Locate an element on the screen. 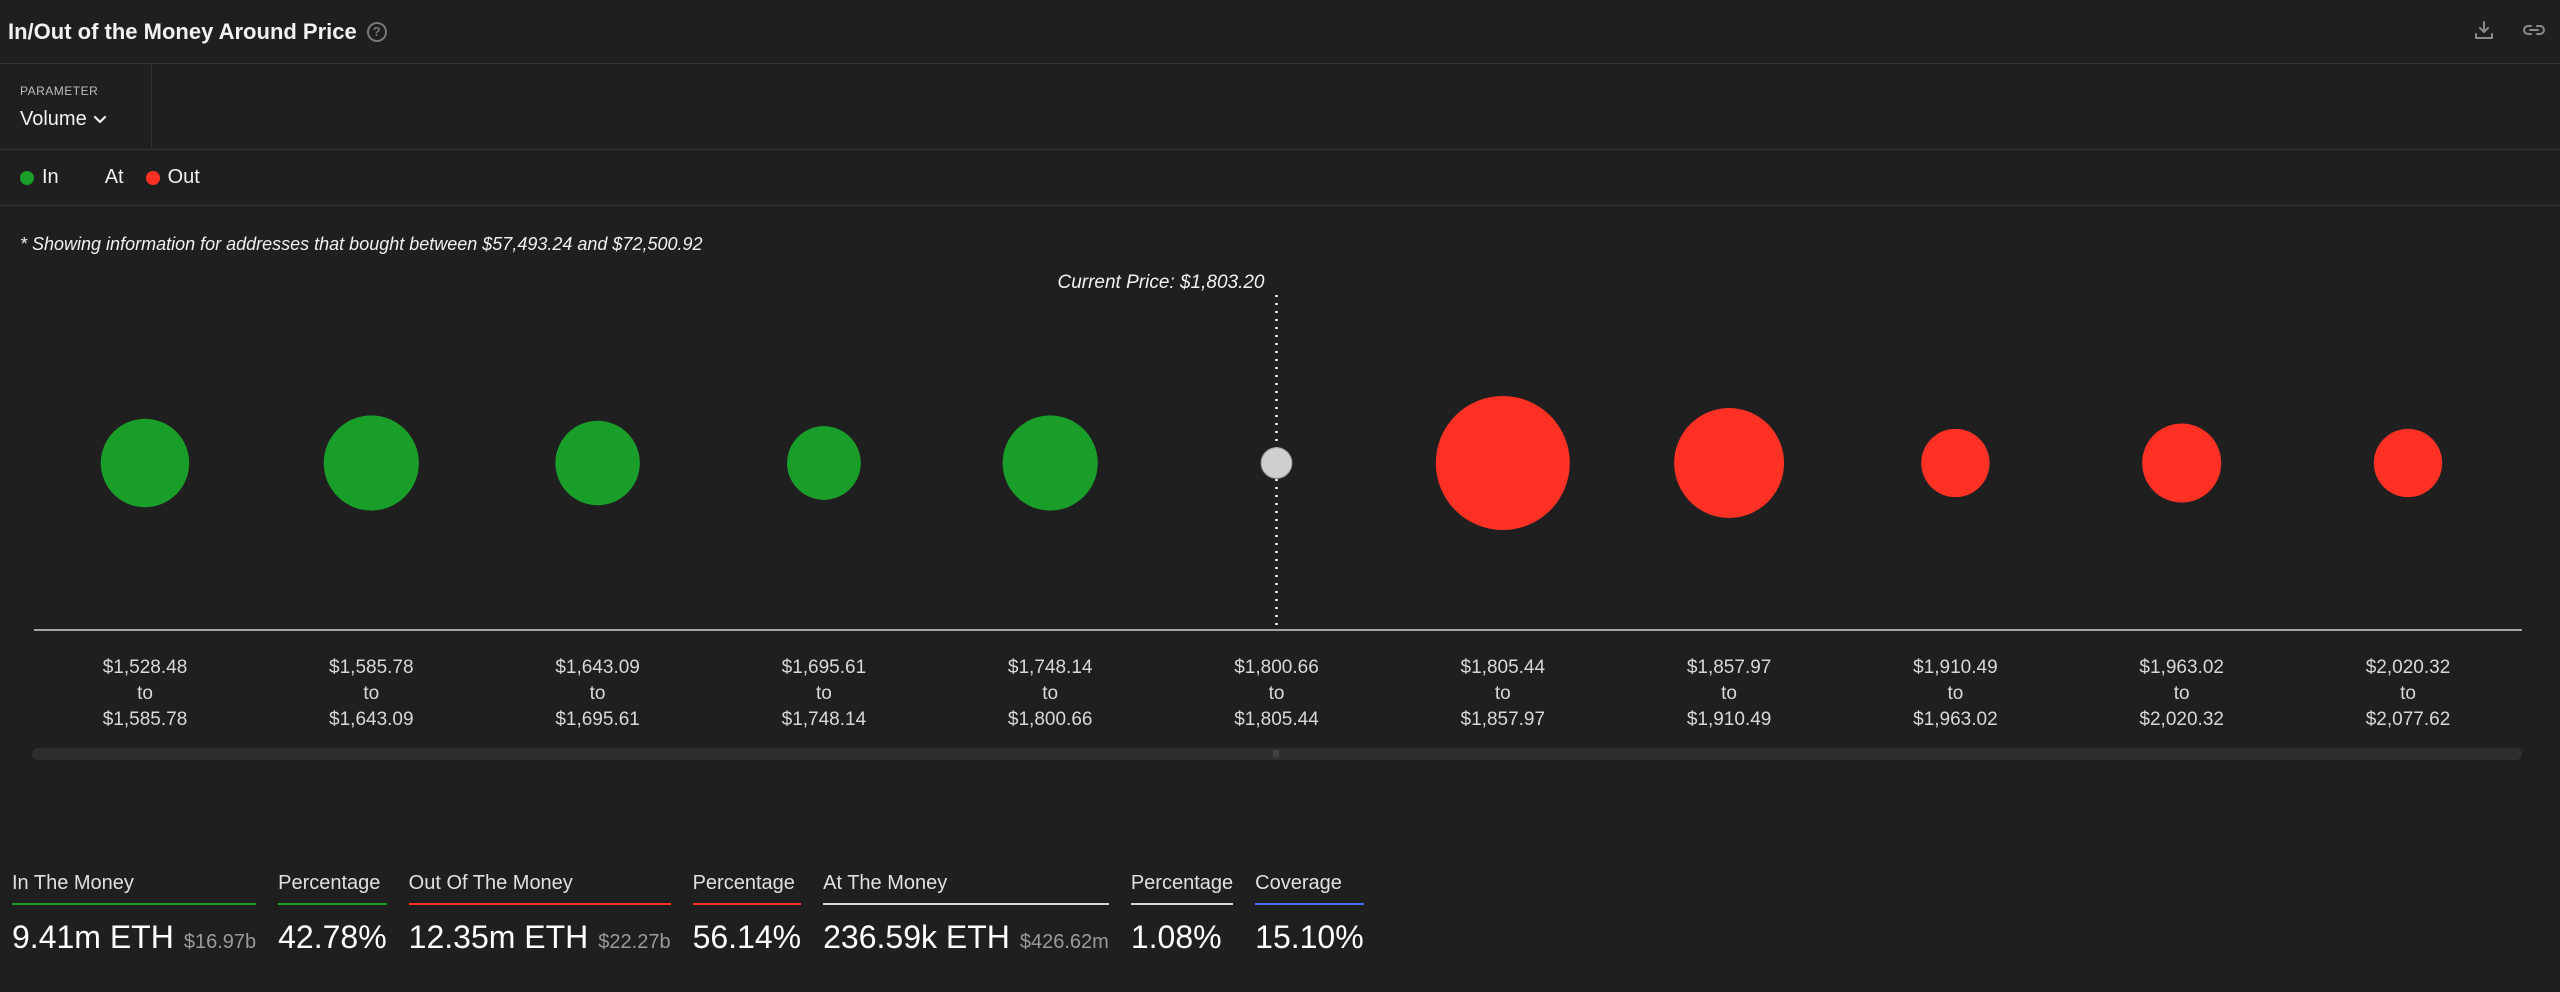 Image resolution: width=2560 pixels, height=992 pixels. stat-percentage: Percentage 1.08% is located at coordinates (1182, 922).